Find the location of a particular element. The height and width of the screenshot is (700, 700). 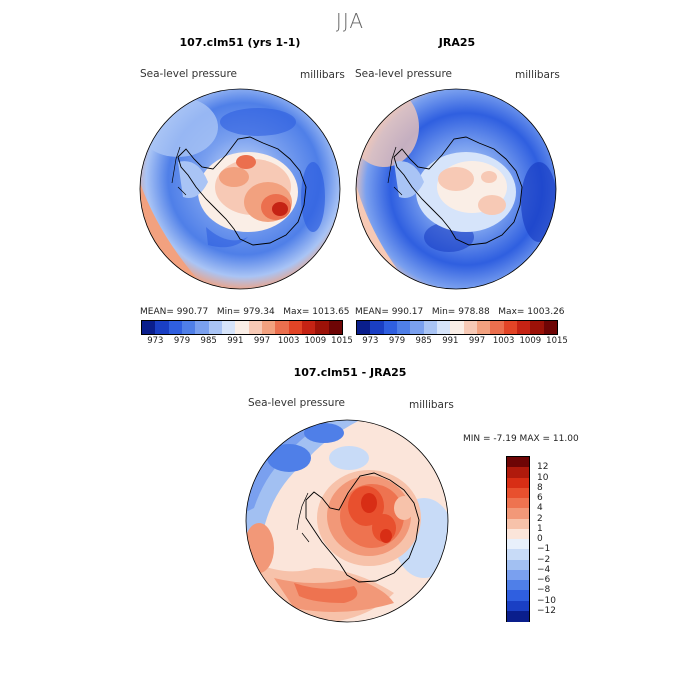

diff-colorbar-label: 1 is located at coordinates (540, 528).